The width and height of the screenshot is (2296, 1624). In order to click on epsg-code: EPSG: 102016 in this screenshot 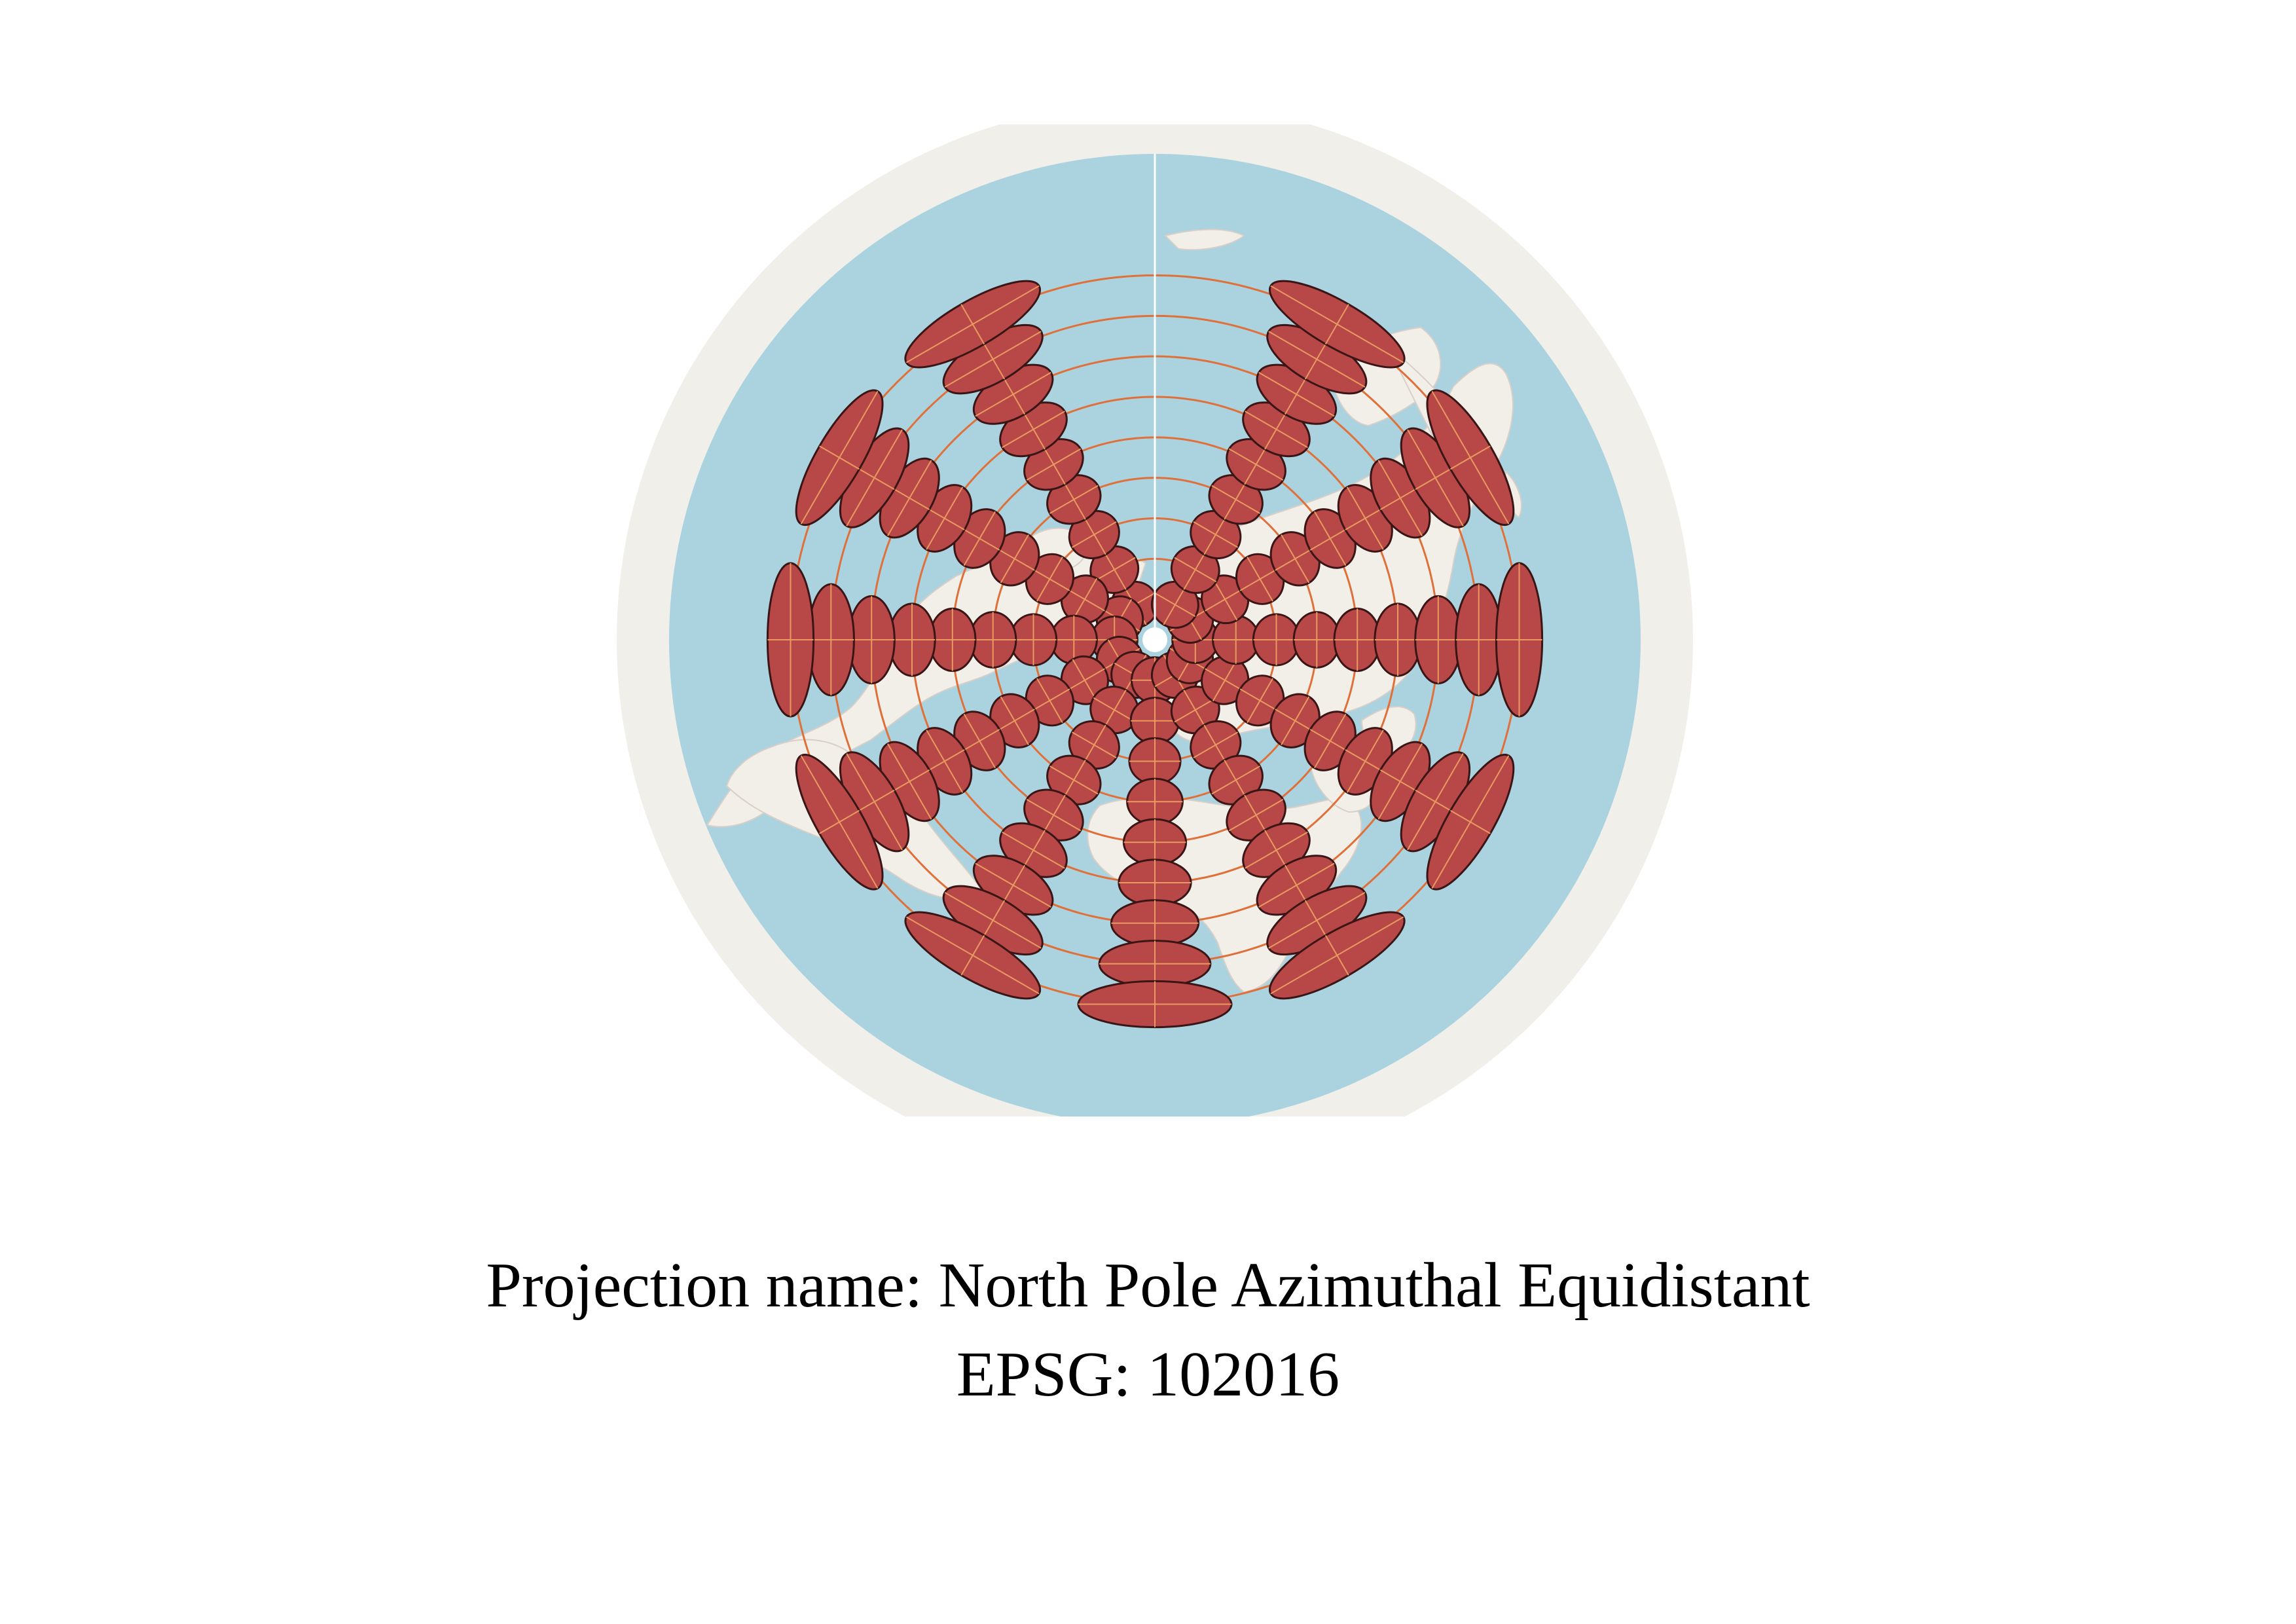, I will do `click(1148, 1374)`.